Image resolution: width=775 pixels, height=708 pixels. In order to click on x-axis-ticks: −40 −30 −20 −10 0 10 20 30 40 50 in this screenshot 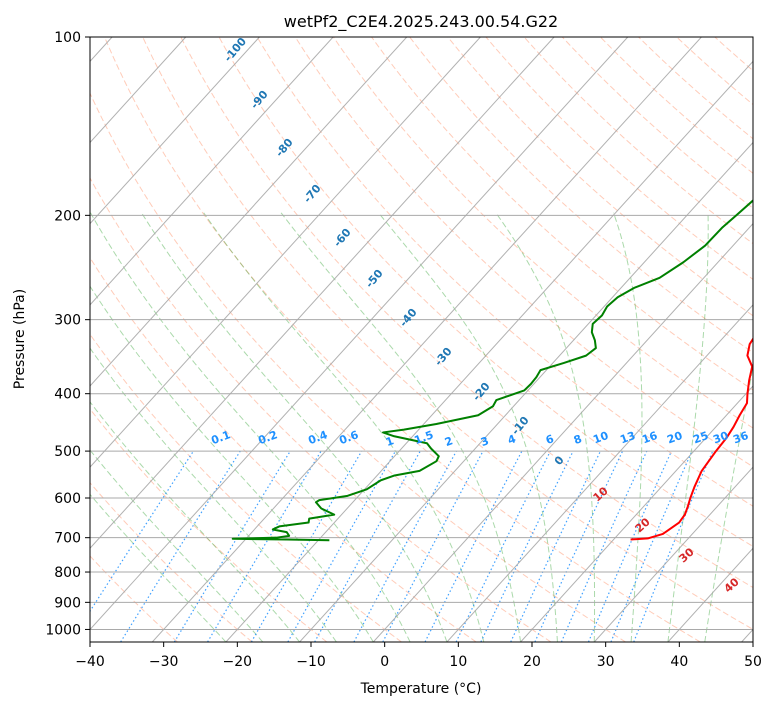, I will do `click(418, 656)`.